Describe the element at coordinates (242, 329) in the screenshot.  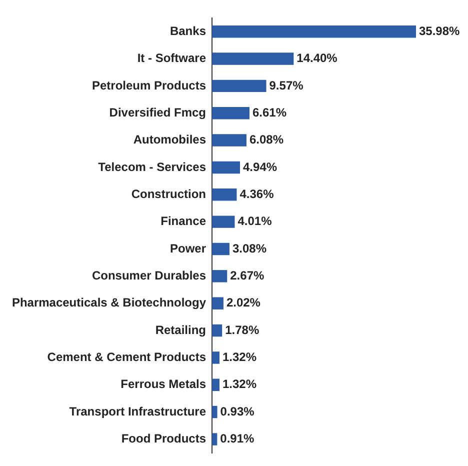
I see `data-label: 1.78%` at that location.